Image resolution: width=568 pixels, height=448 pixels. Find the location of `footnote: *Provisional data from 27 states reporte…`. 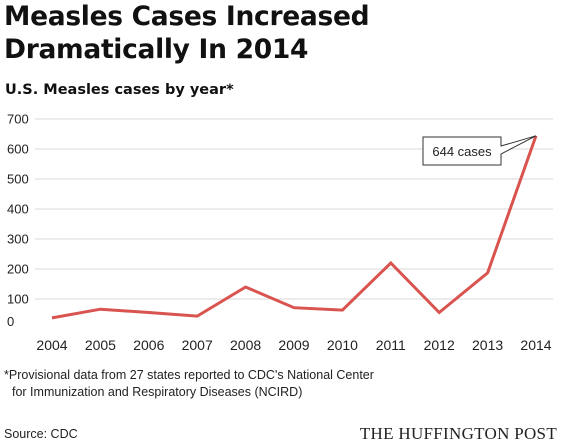

footnote: *Provisional data from 27 states reporte… is located at coordinates (284, 384).